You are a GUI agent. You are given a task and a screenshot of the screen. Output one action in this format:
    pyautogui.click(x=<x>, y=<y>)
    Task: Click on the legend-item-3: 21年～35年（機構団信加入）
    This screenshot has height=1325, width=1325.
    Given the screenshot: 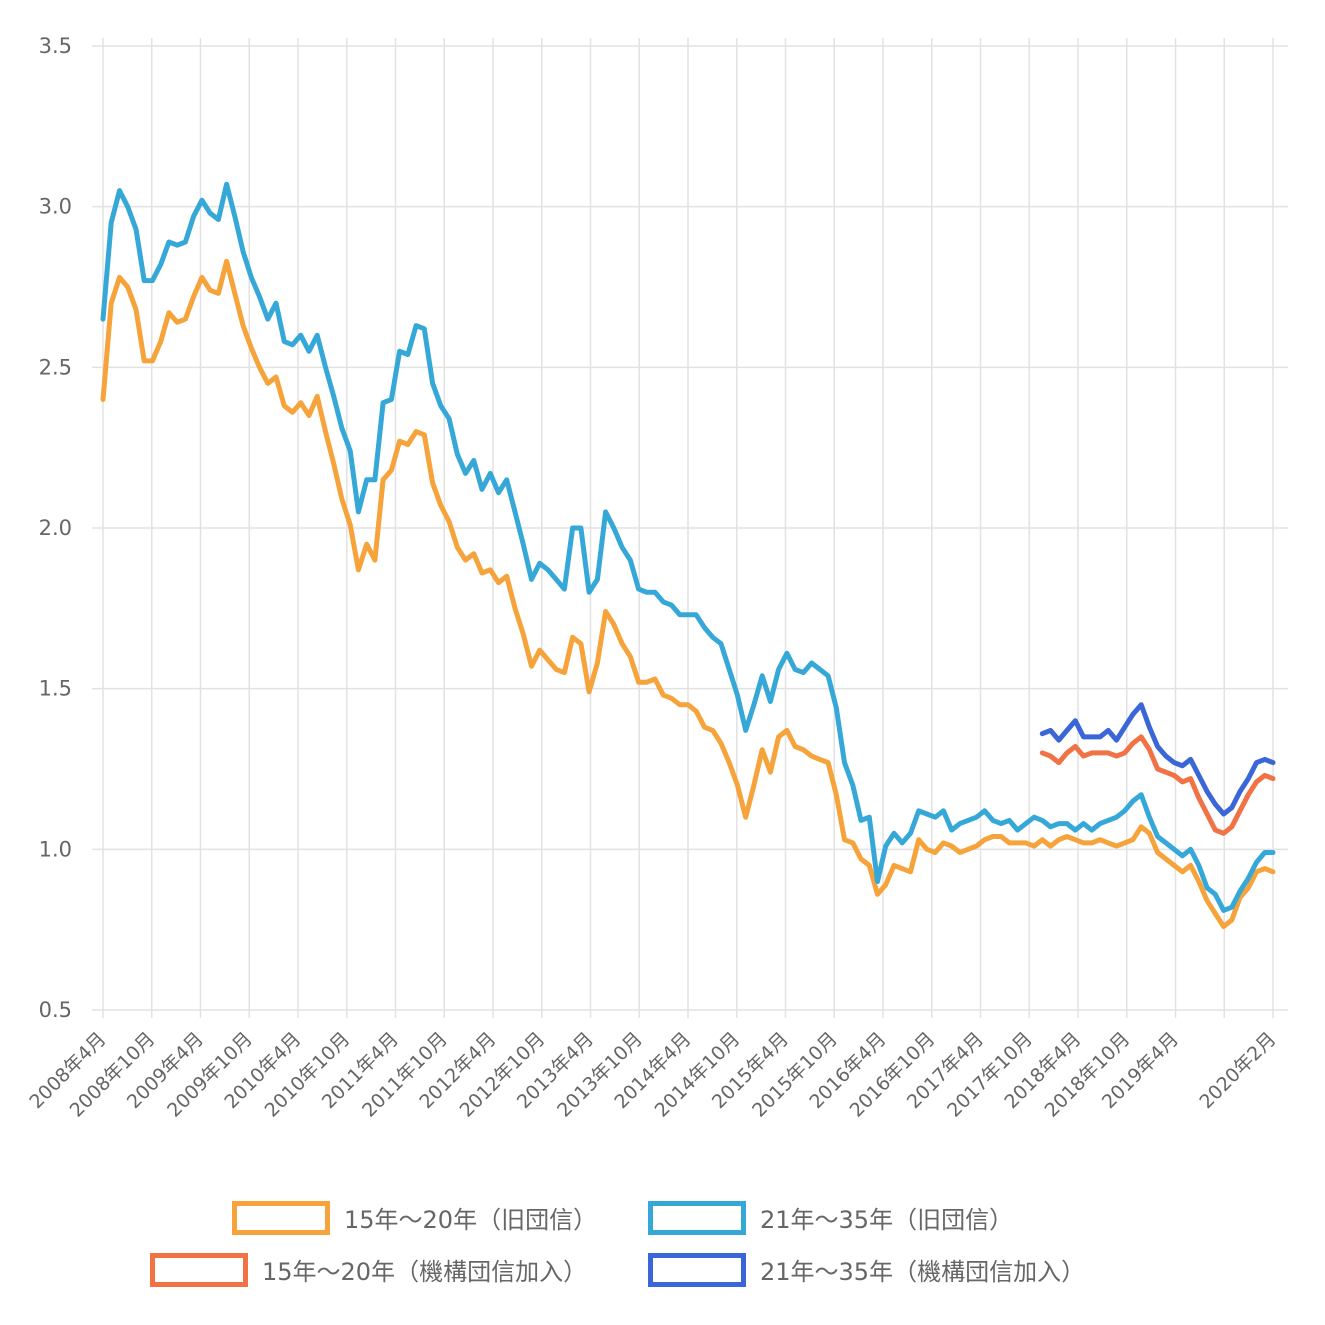 What is the action you would take?
    pyautogui.click(x=866, y=1269)
    